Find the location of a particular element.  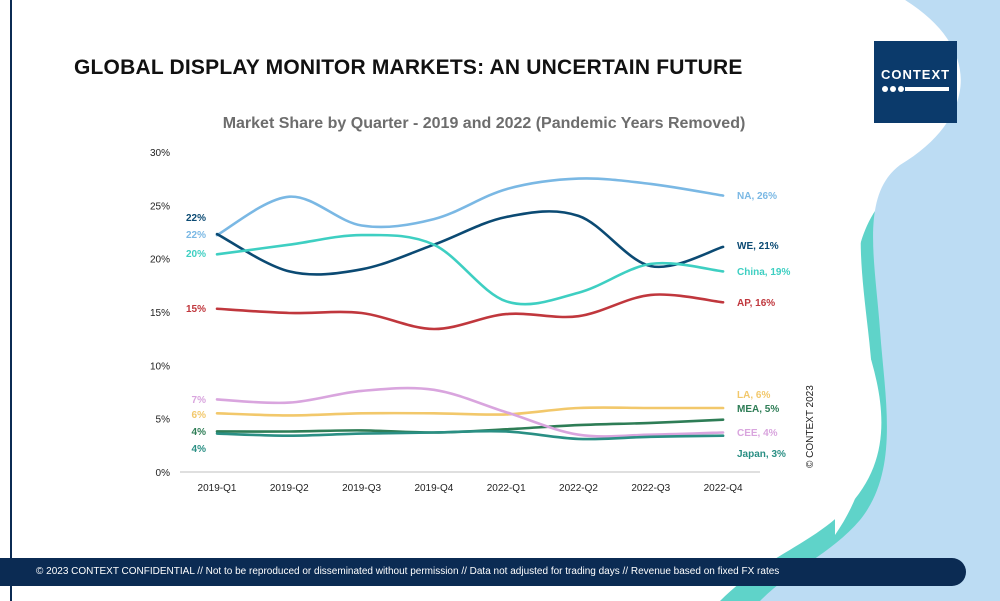

series-start-label-ap: 15% is located at coordinates (196, 309).